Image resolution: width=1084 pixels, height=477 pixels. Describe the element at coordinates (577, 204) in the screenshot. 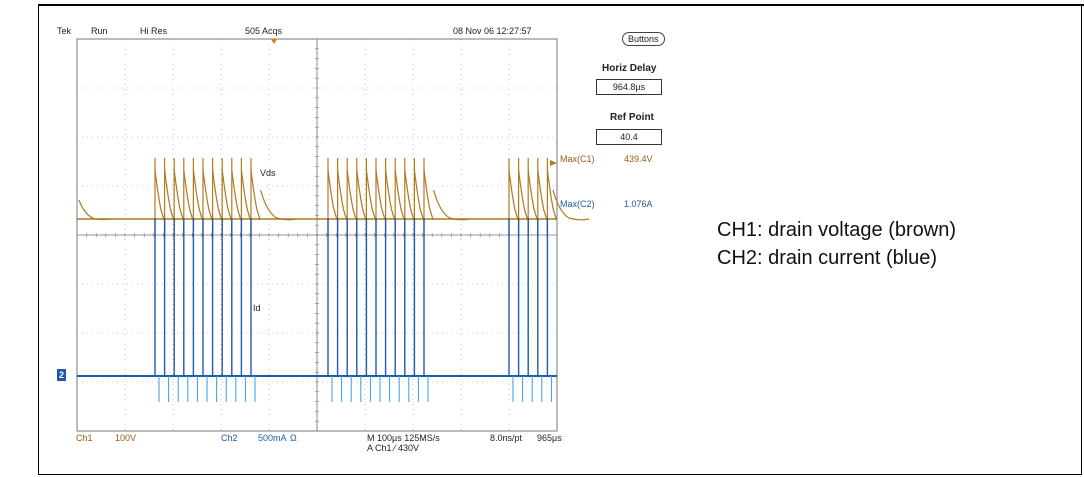

I see `meas-2-name: Max(C2)` at that location.